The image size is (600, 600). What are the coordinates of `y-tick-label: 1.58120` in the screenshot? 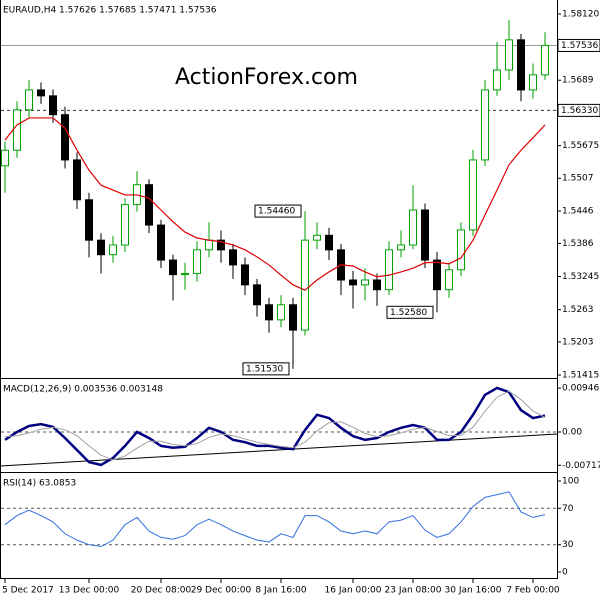 It's located at (580, 15).